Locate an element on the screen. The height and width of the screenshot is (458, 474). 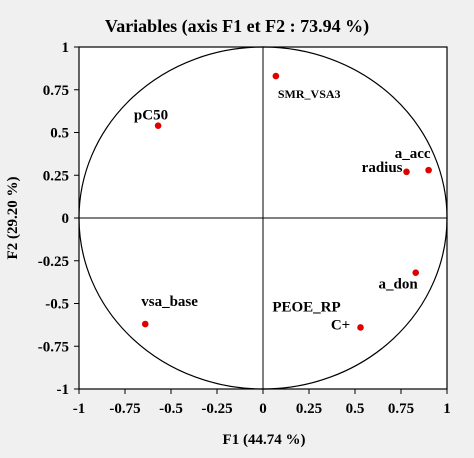
point-label: a_acc is located at coordinates (413, 154).